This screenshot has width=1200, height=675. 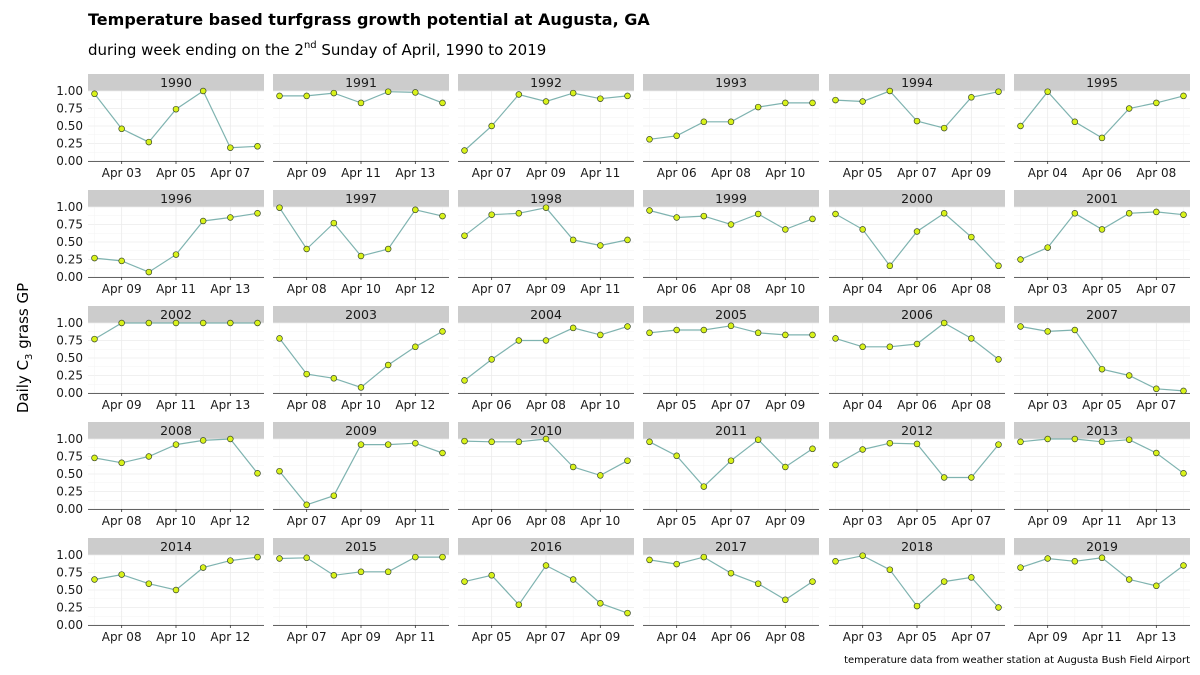 I want to click on x-tick-label: Apr 03, so click(x=1048, y=405).